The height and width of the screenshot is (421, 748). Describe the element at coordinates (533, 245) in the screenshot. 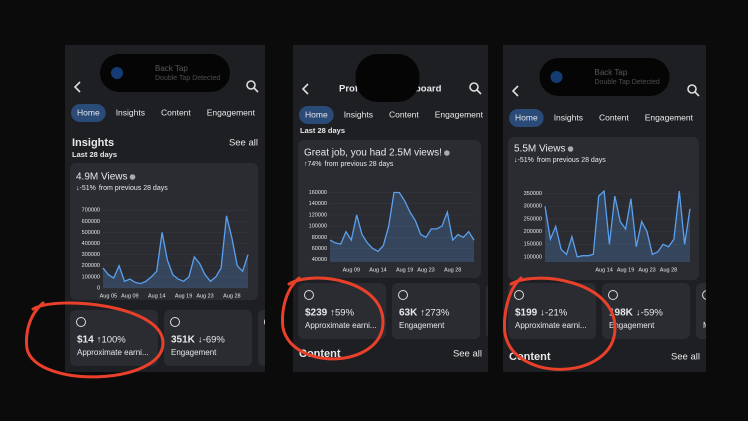

I see `y-tick-label: 150000` at that location.